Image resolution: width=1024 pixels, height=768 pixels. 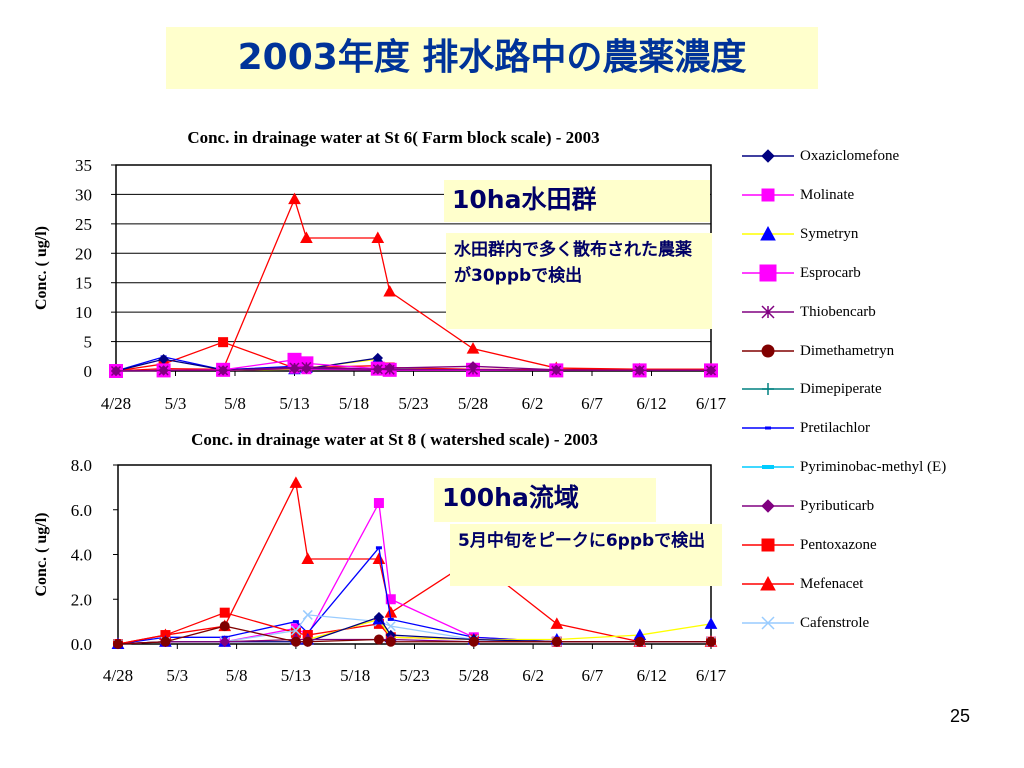 I want to click on chart-bottom-xtick-label: 6/17, so click(x=711, y=675).